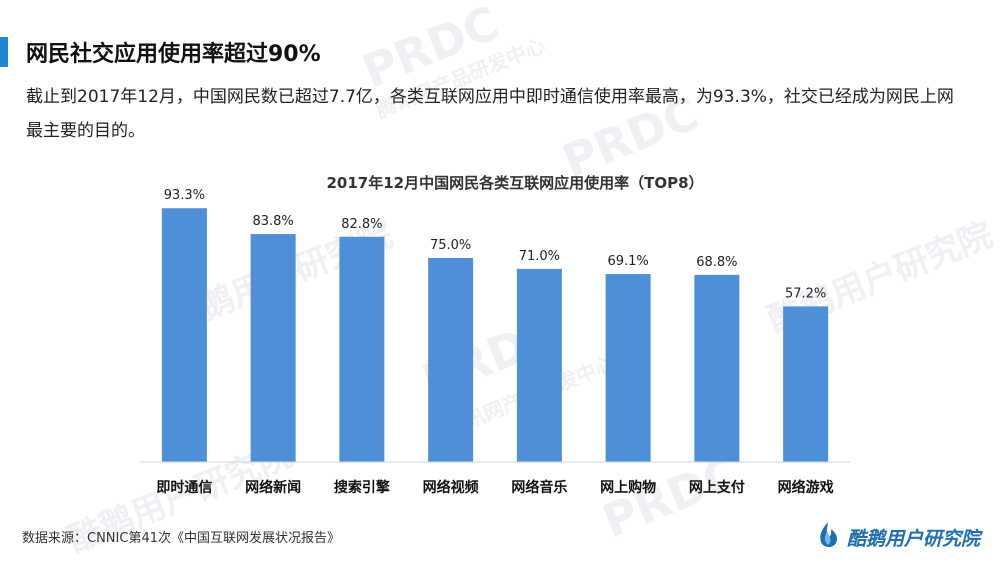  Describe the element at coordinates (362, 487) in the screenshot. I see `category-label: 搜索引擎` at that location.